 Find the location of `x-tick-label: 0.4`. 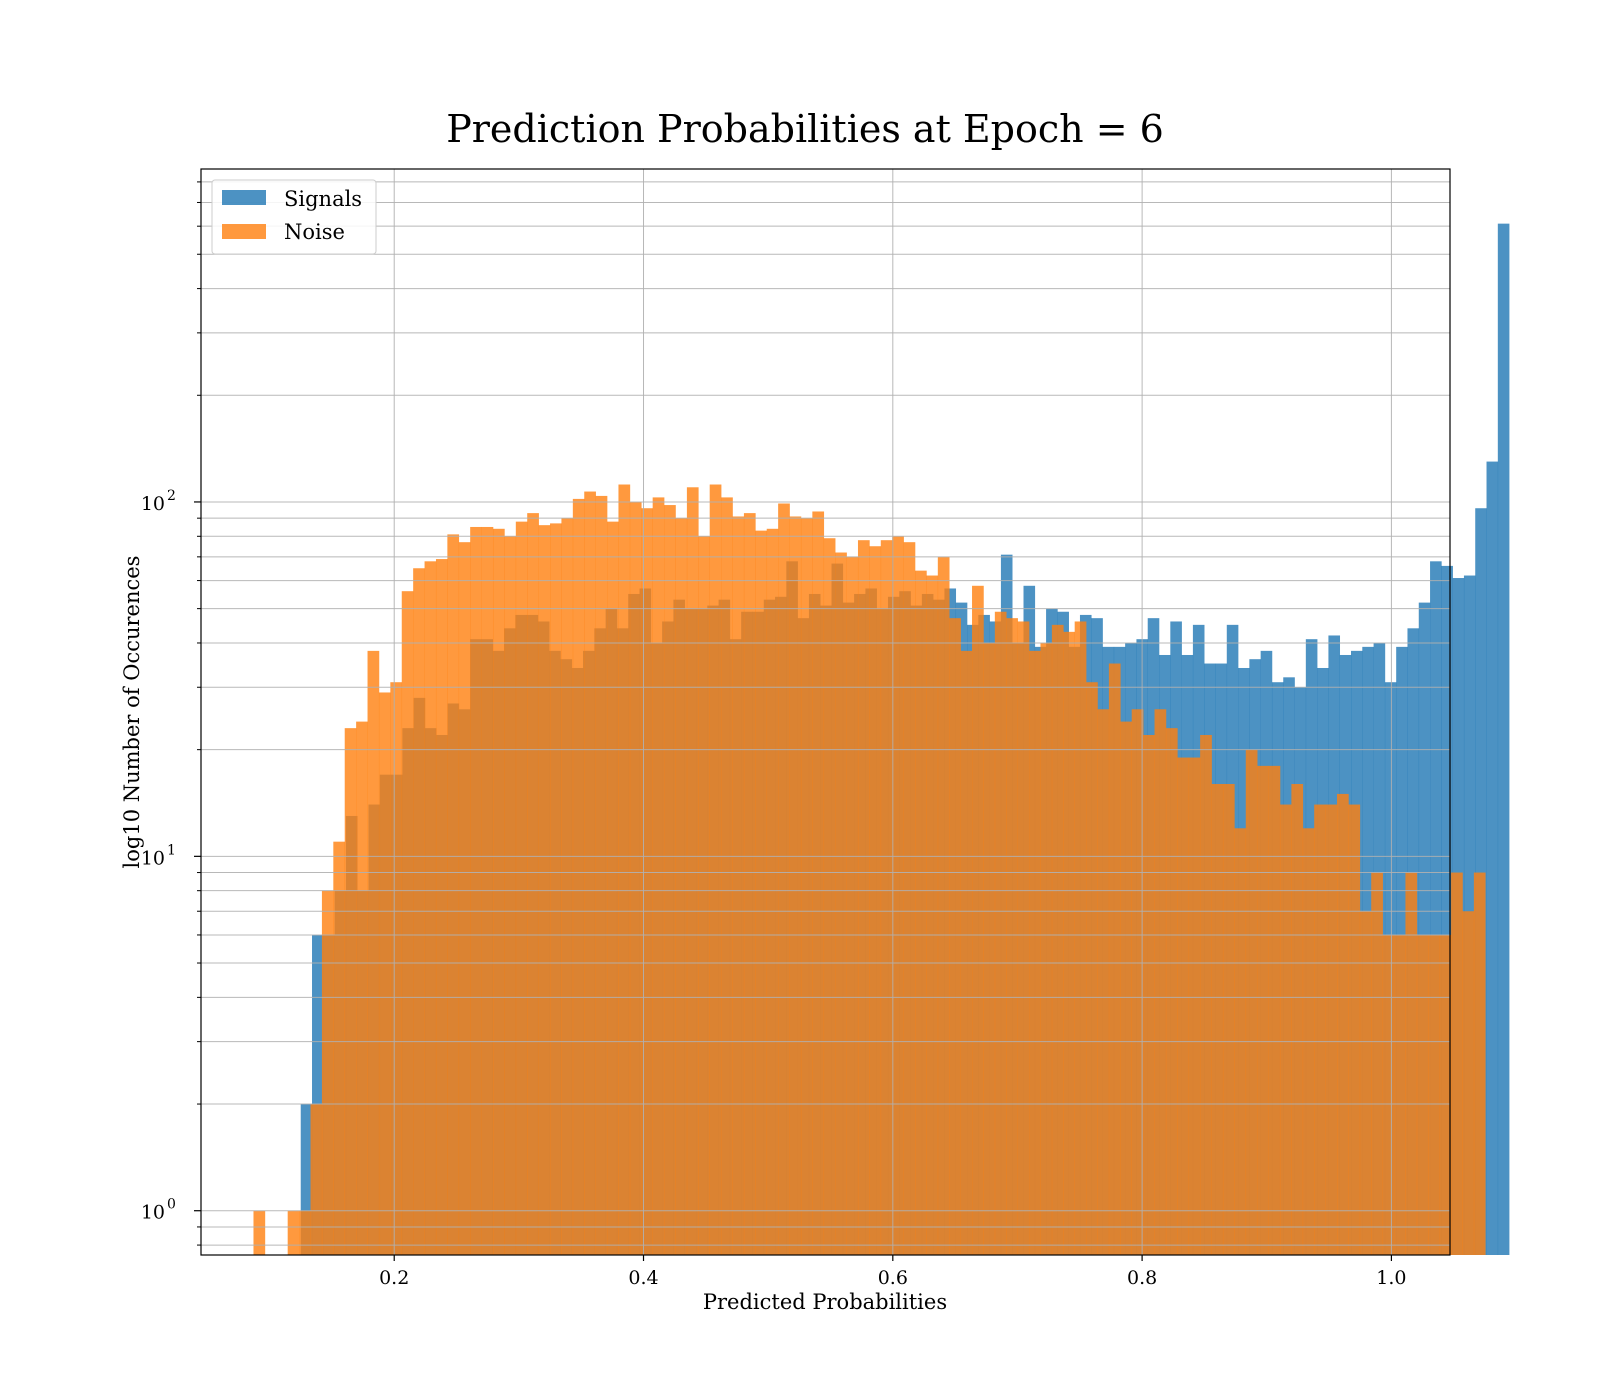

x-tick-label: 0.4 is located at coordinates (643, 1278).